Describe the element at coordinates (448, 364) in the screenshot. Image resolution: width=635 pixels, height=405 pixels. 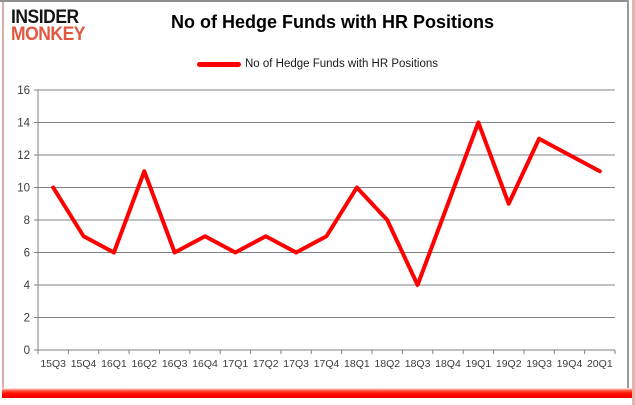
I see `svg-text: 18Q4` at that location.